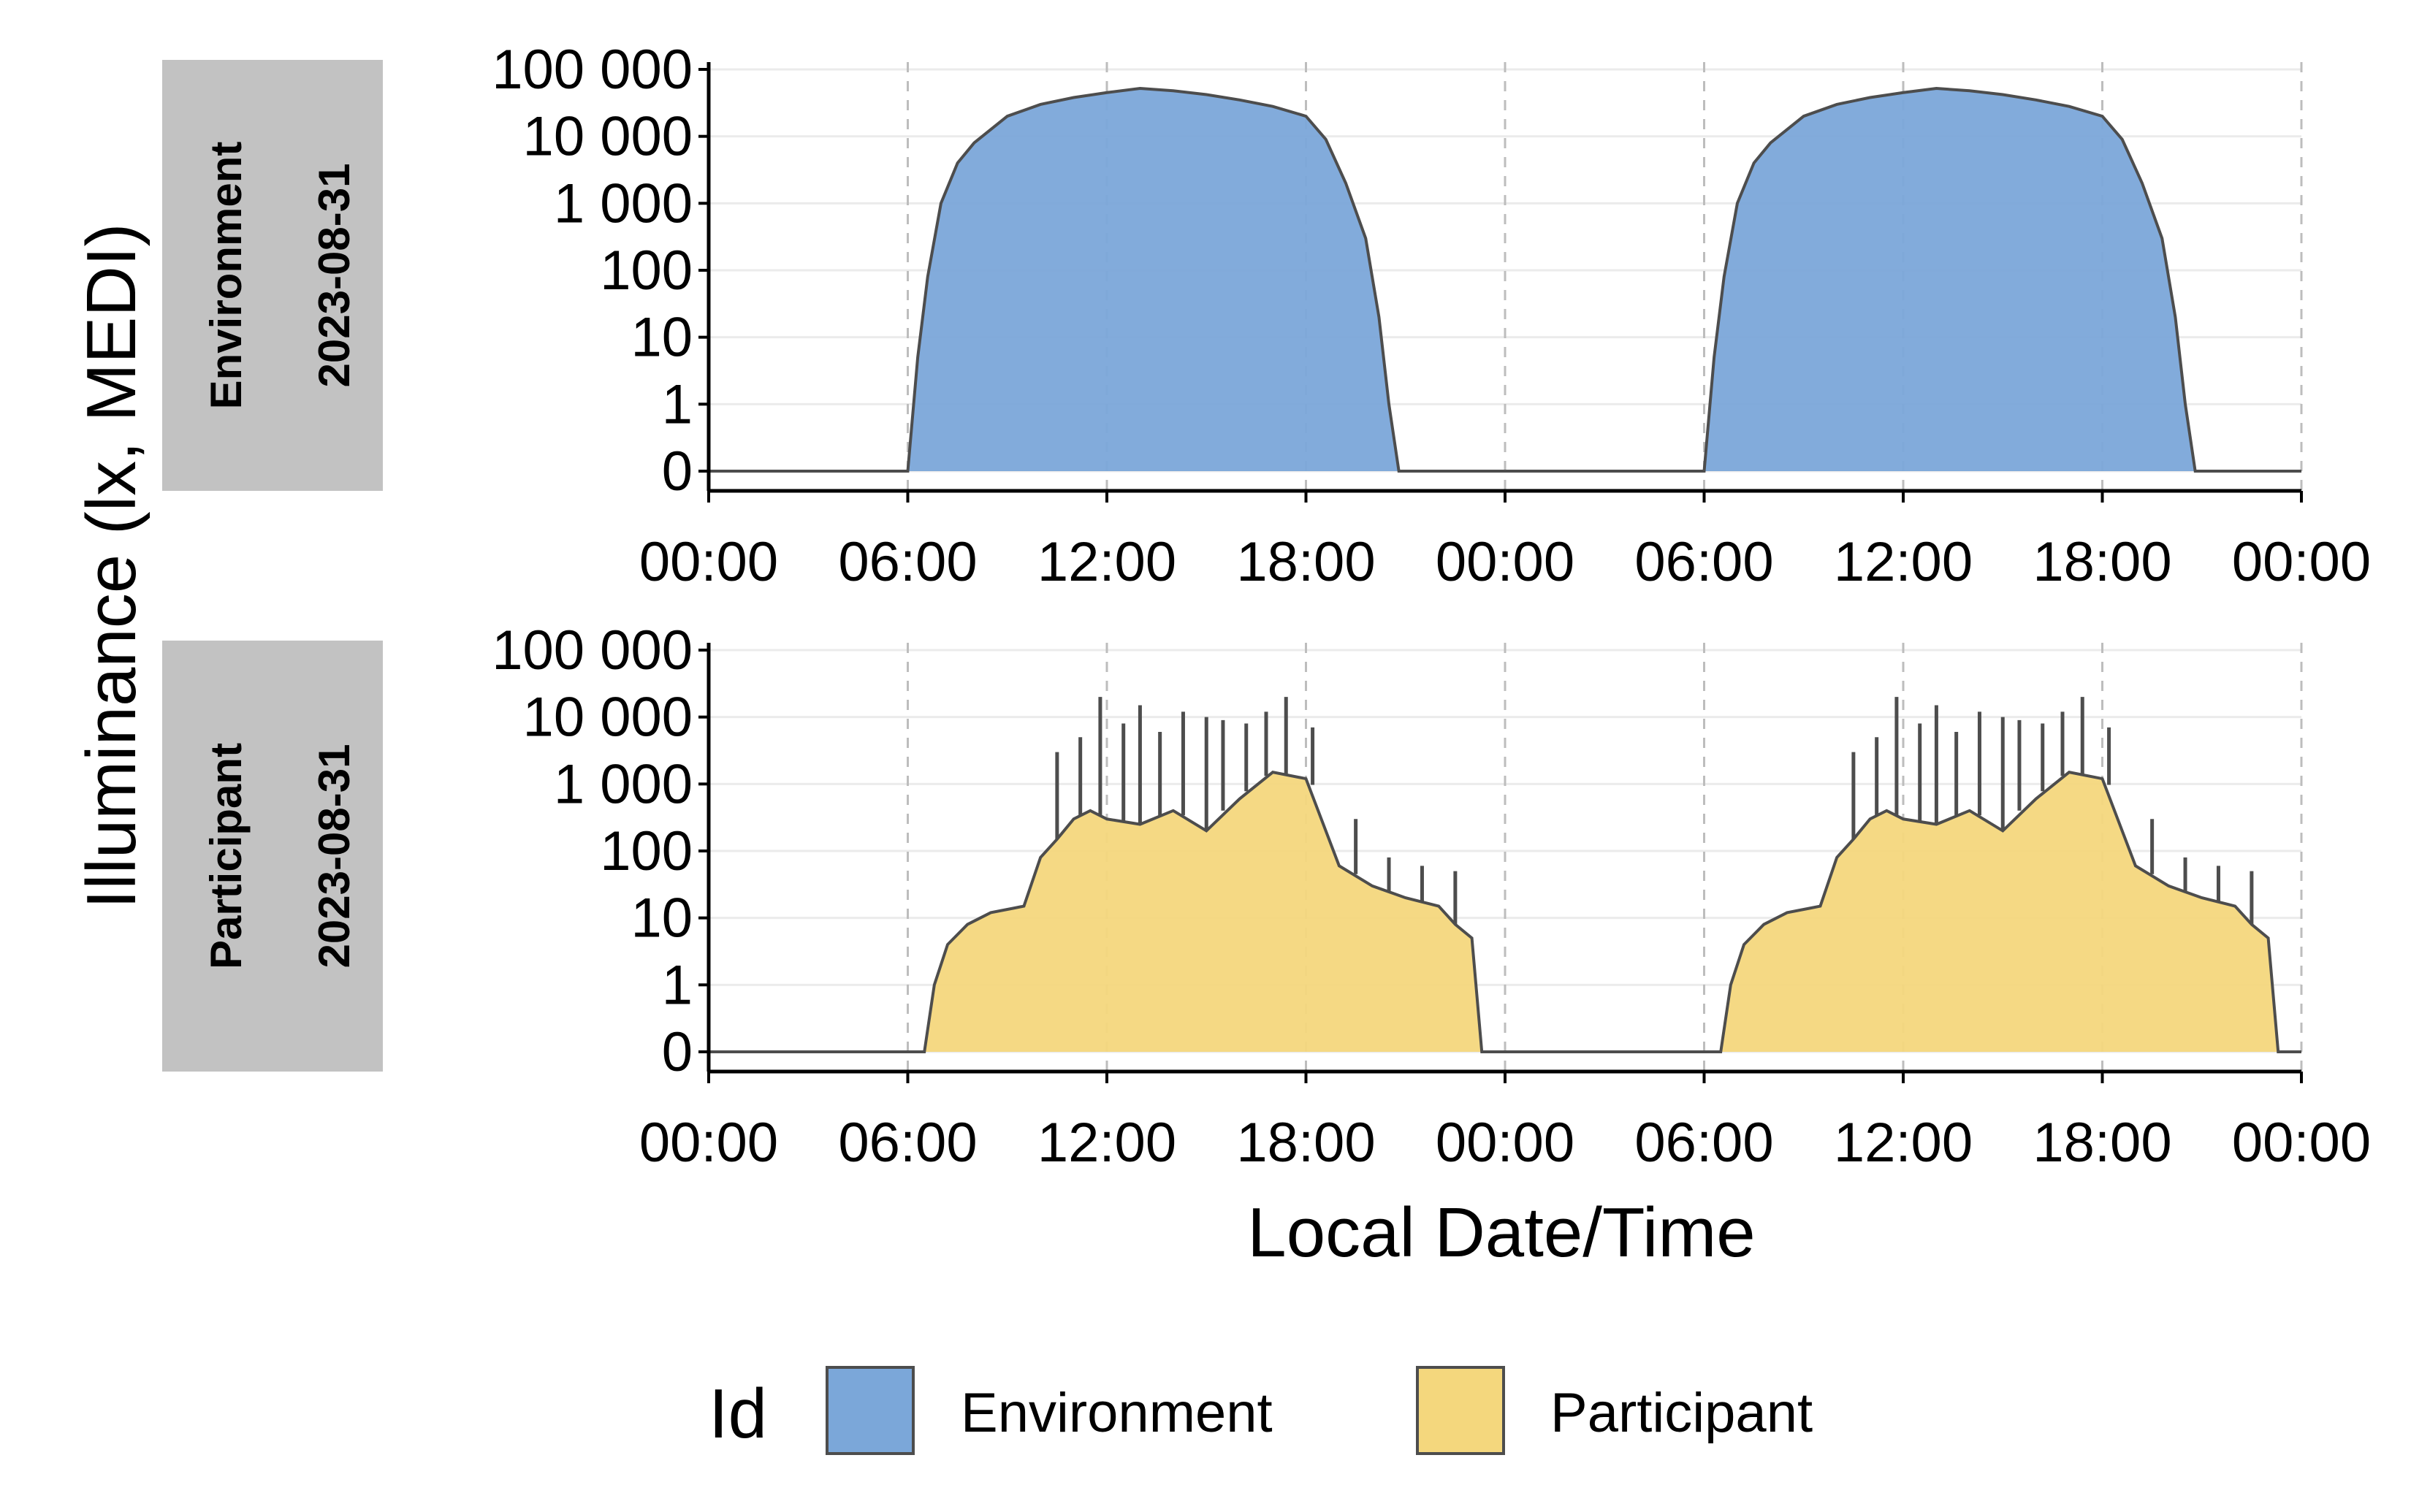  Describe the element at coordinates (870, 1410) in the screenshot. I see `legend-key-environment` at that location.